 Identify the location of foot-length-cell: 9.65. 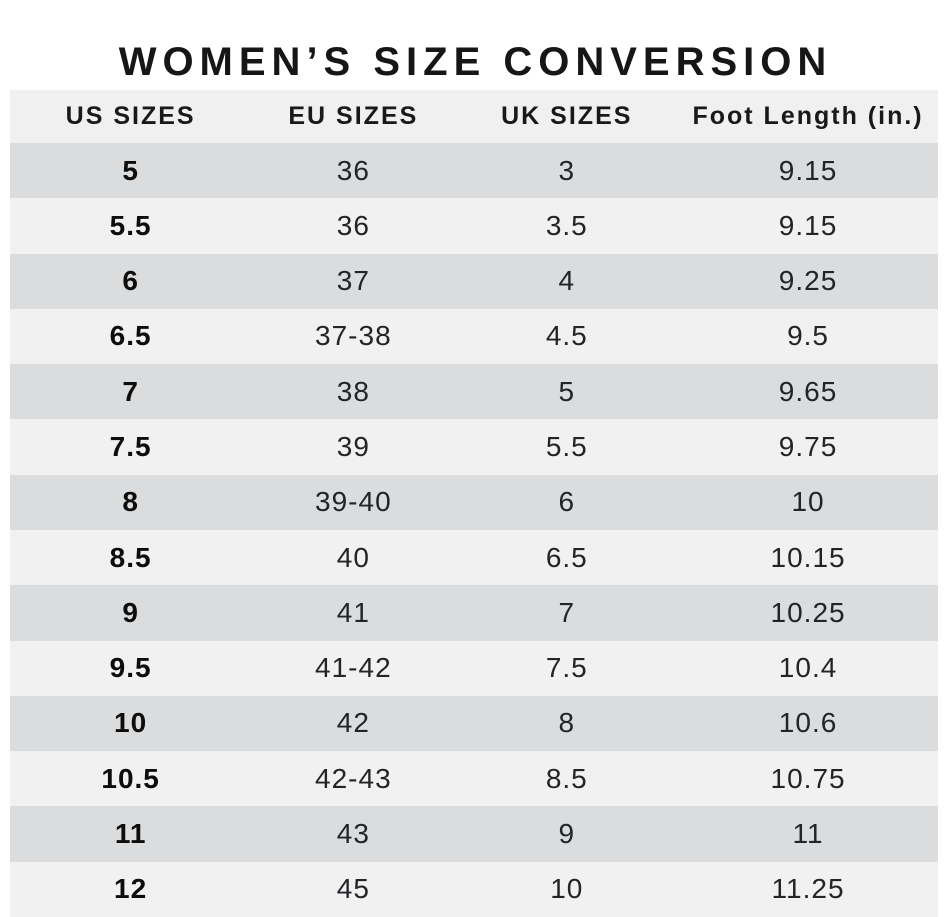
(808, 391).